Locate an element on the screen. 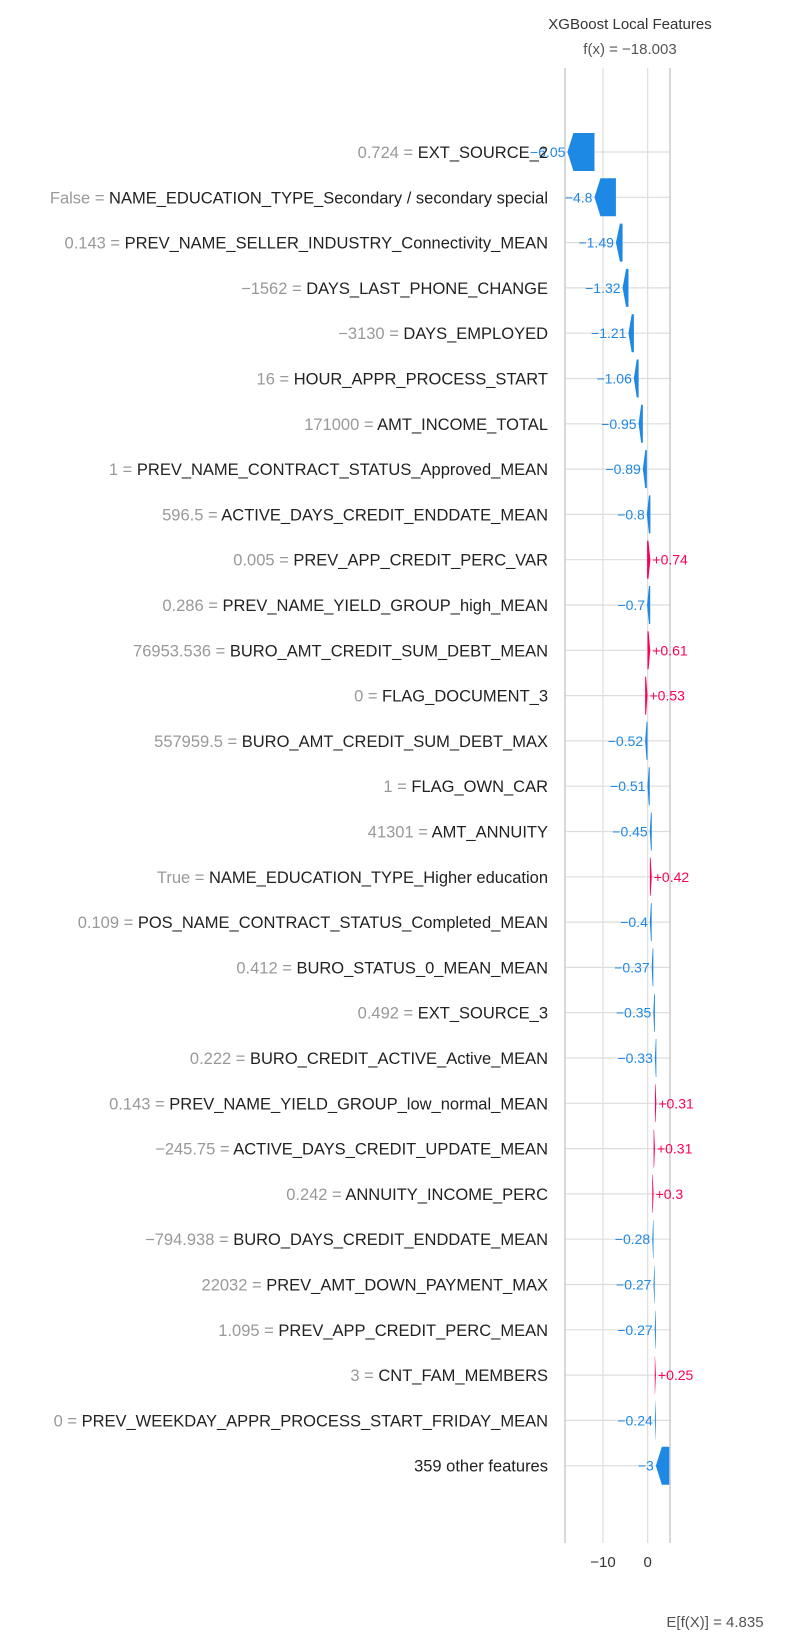 The height and width of the screenshot is (1650, 800). feature-label: 0.492 = EXT_SOURCE_3 is located at coordinates (453, 1014).